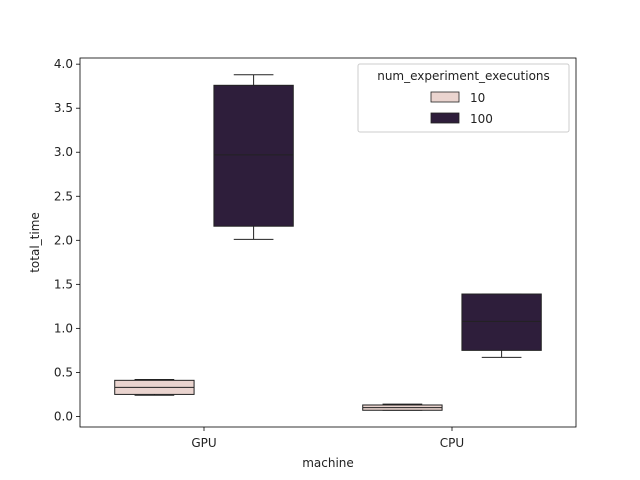  I want to click on x-tick-label-cpu: CPU, so click(452, 443).